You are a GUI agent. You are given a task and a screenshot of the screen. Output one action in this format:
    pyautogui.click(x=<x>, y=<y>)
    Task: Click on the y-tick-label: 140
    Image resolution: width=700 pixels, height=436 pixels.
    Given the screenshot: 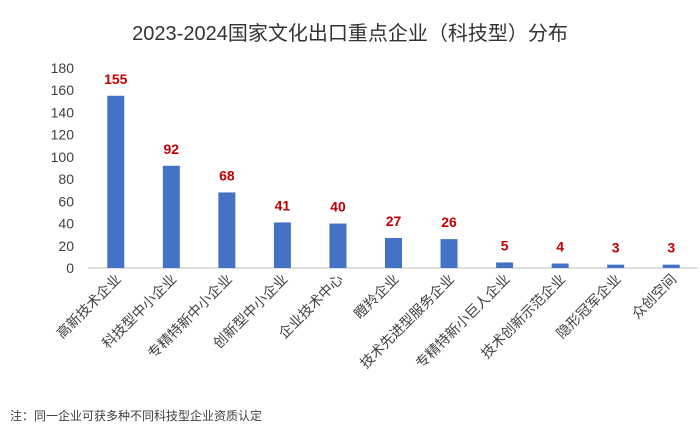 What is the action you would take?
    pyautogui.click(x=63, y=112)
    